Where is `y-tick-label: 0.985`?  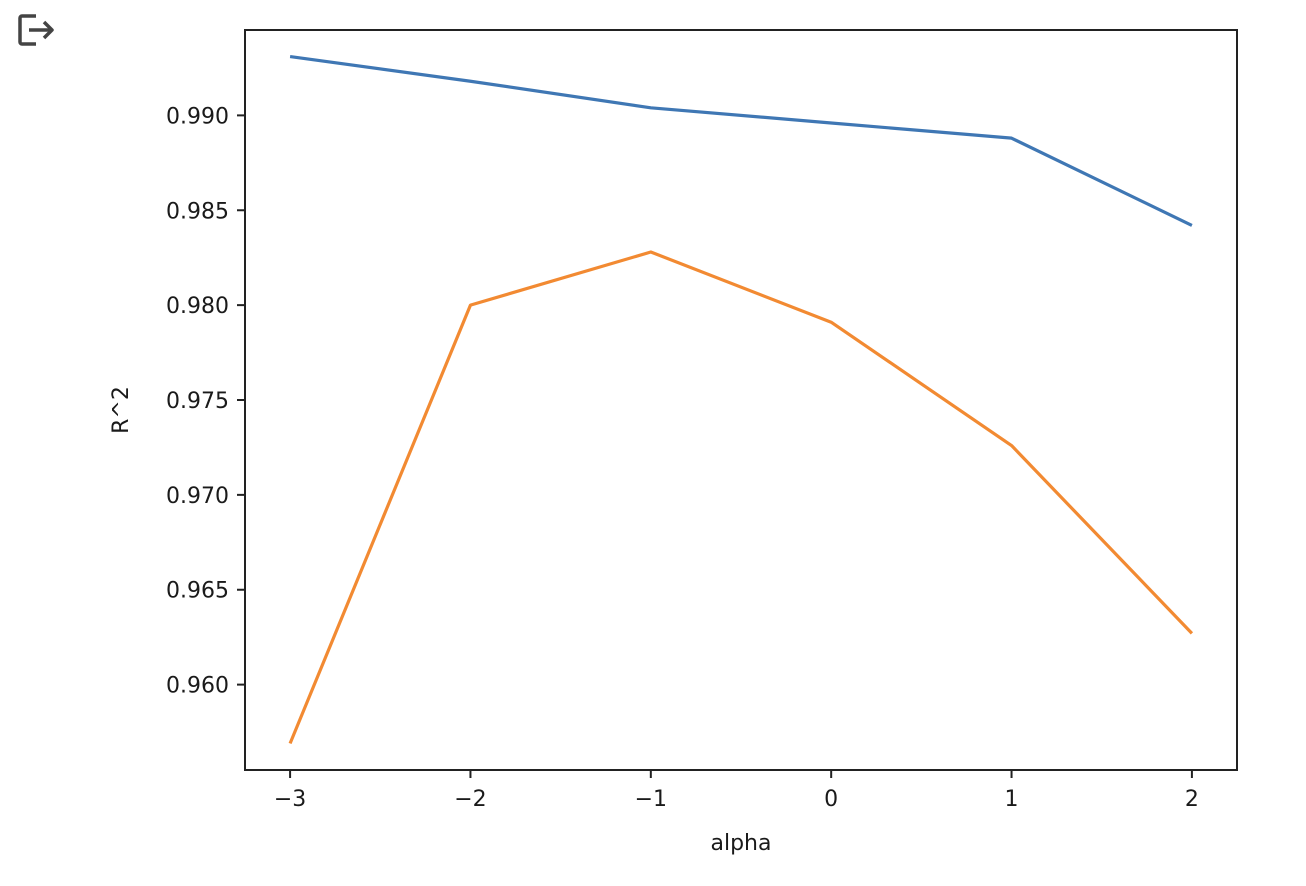
y-tick-label: 0.985 is located at coordinates (197, 211).